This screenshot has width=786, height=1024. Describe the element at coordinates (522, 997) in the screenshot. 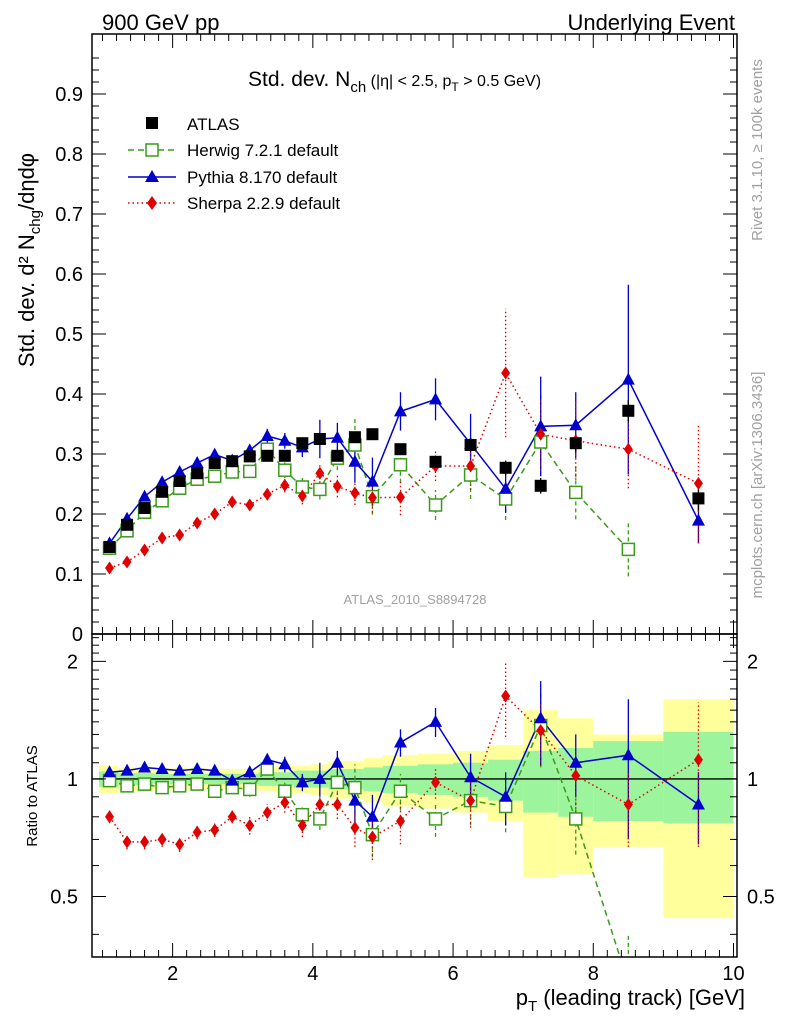

I see `x-axis-label-main: p` at that location.